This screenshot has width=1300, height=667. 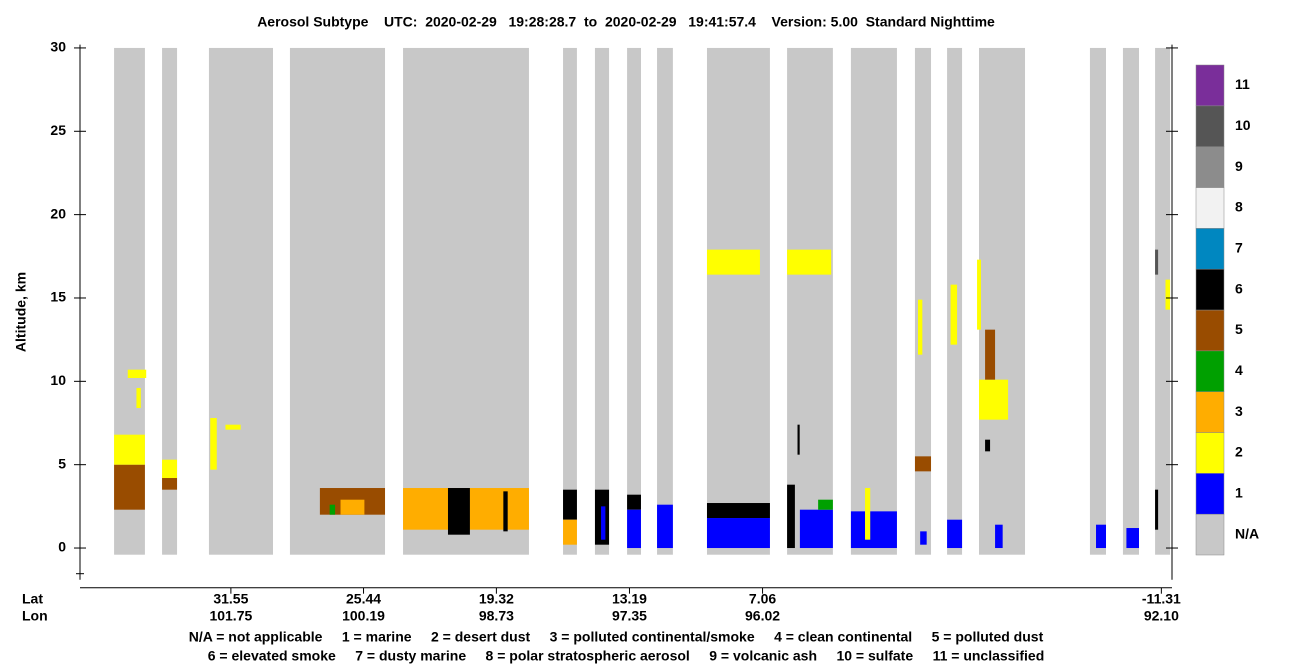 I want to click on colorbar-label: 8, so click(x=1239, y=207).